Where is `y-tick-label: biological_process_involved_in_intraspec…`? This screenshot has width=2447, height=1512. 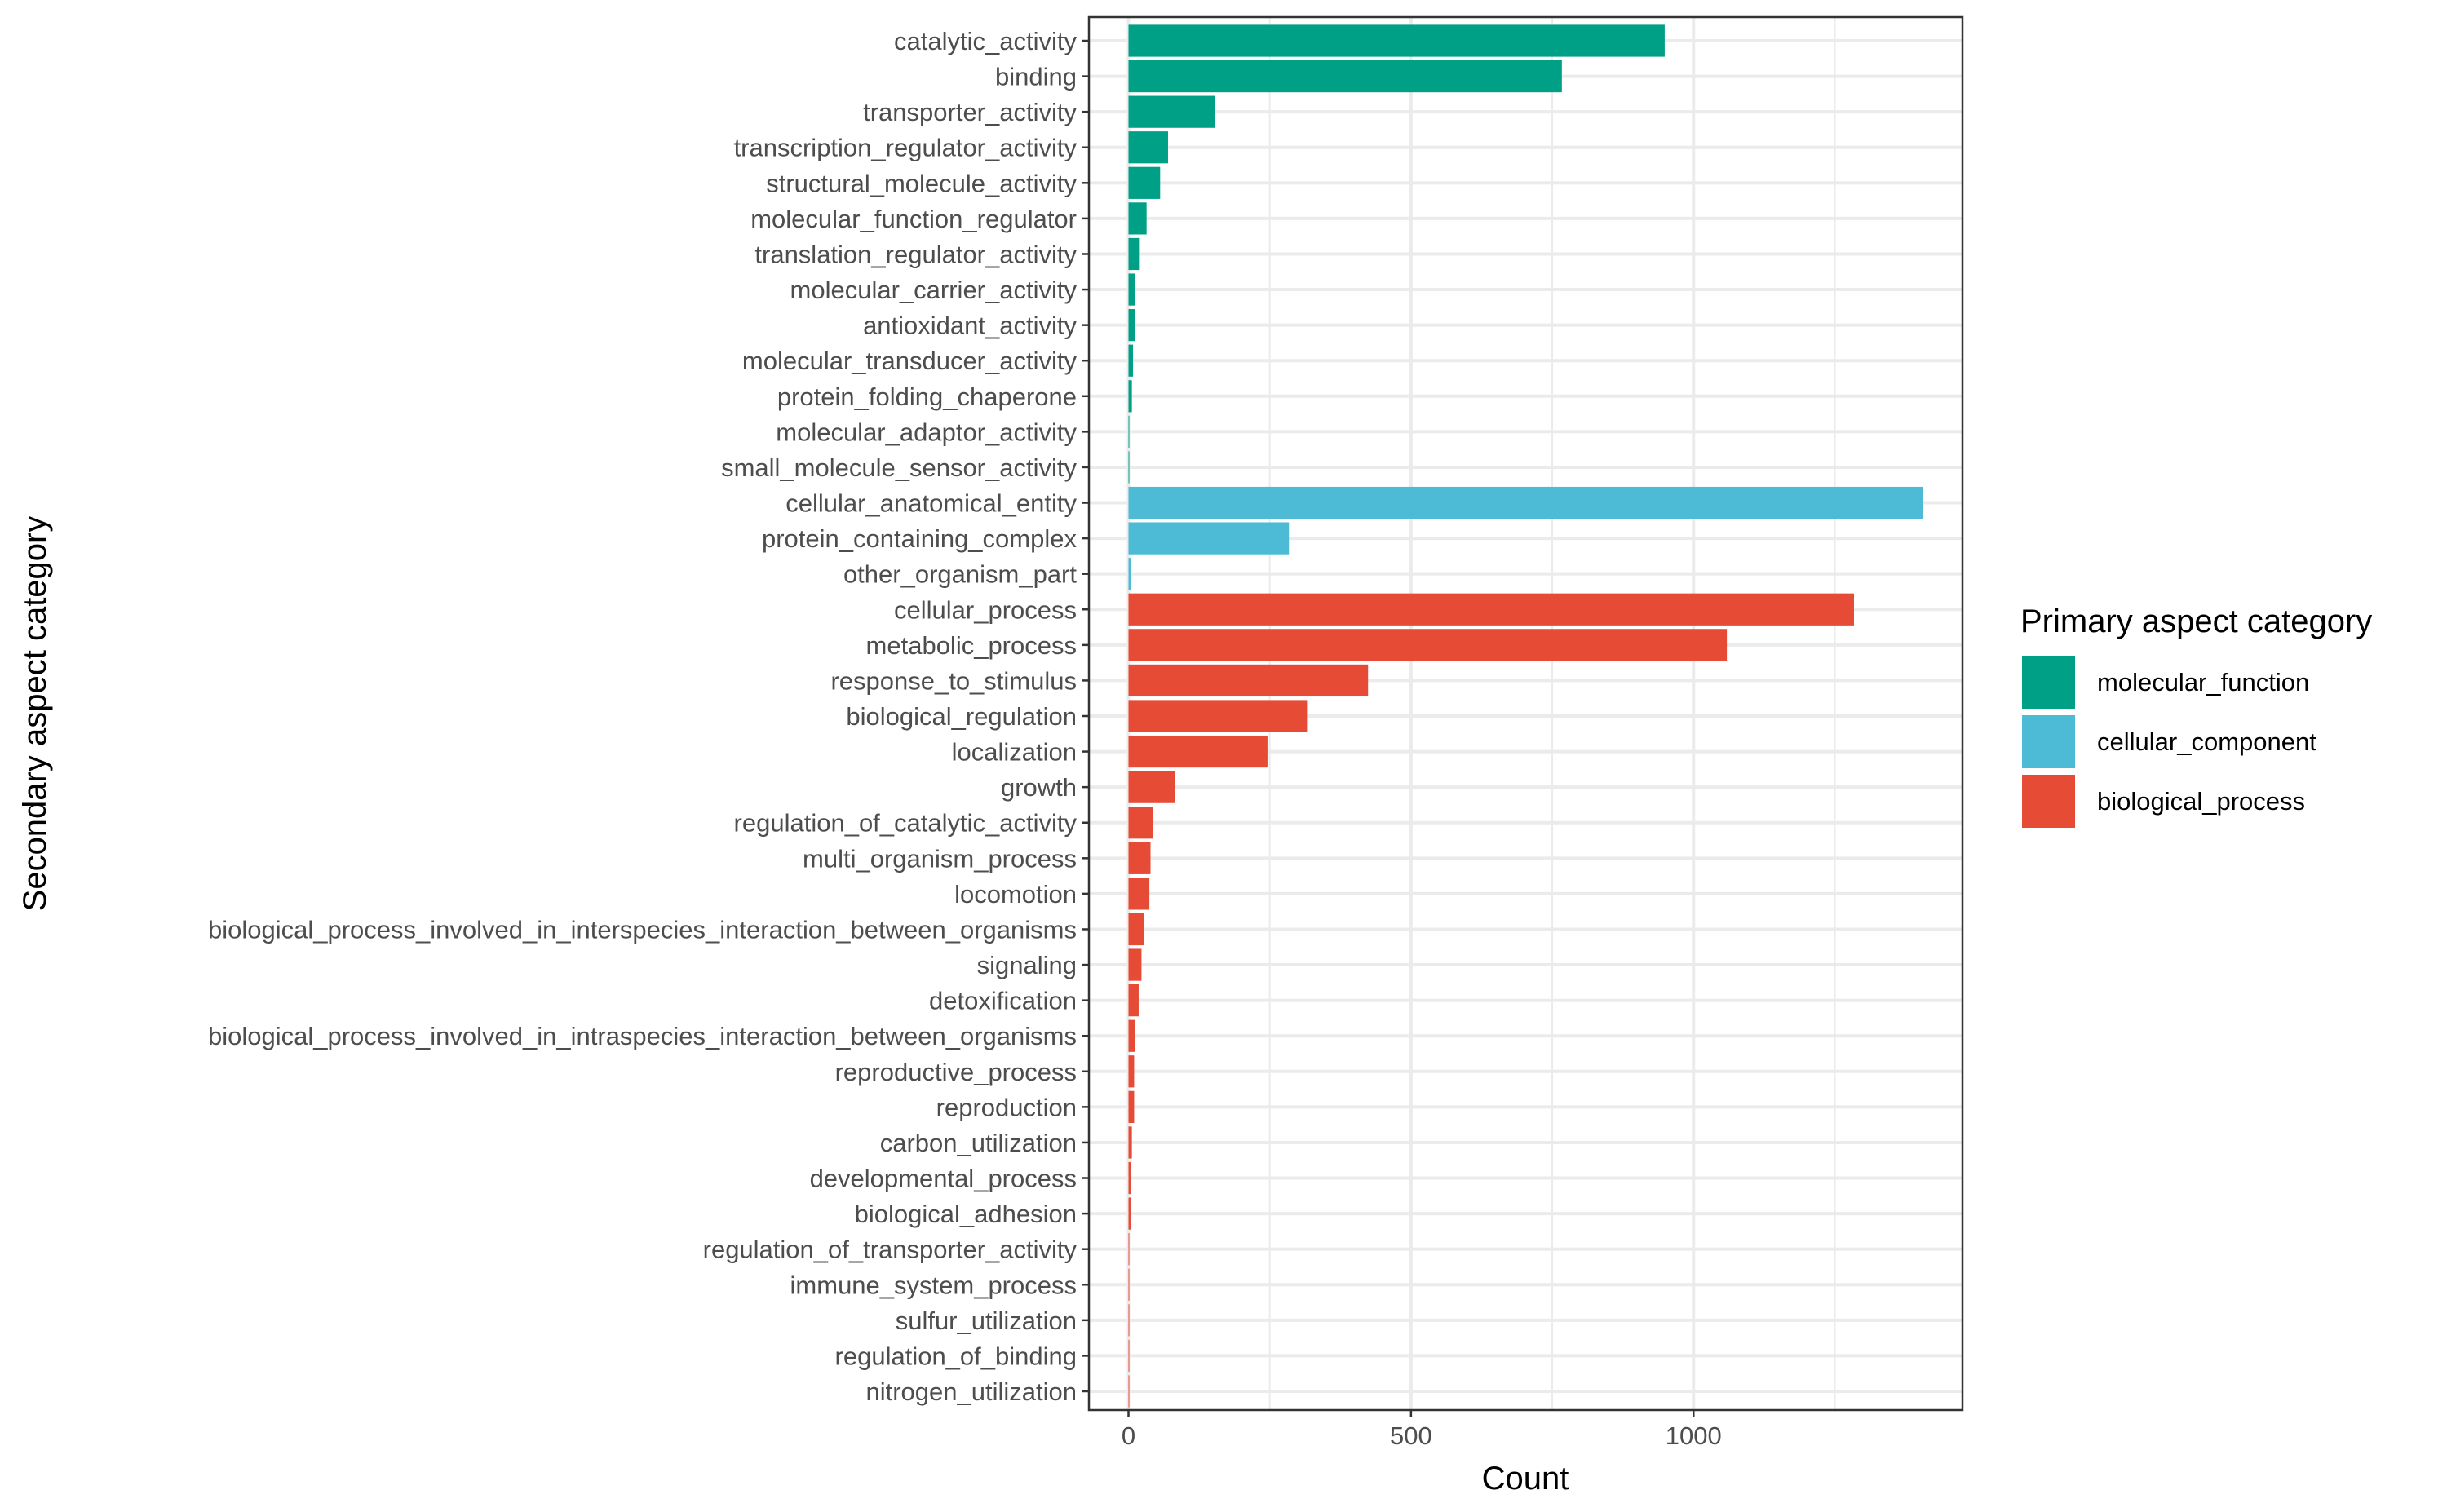
y-tick-label: biological_process_involved_in_intraspec… is located at coordinates (642, 1036).